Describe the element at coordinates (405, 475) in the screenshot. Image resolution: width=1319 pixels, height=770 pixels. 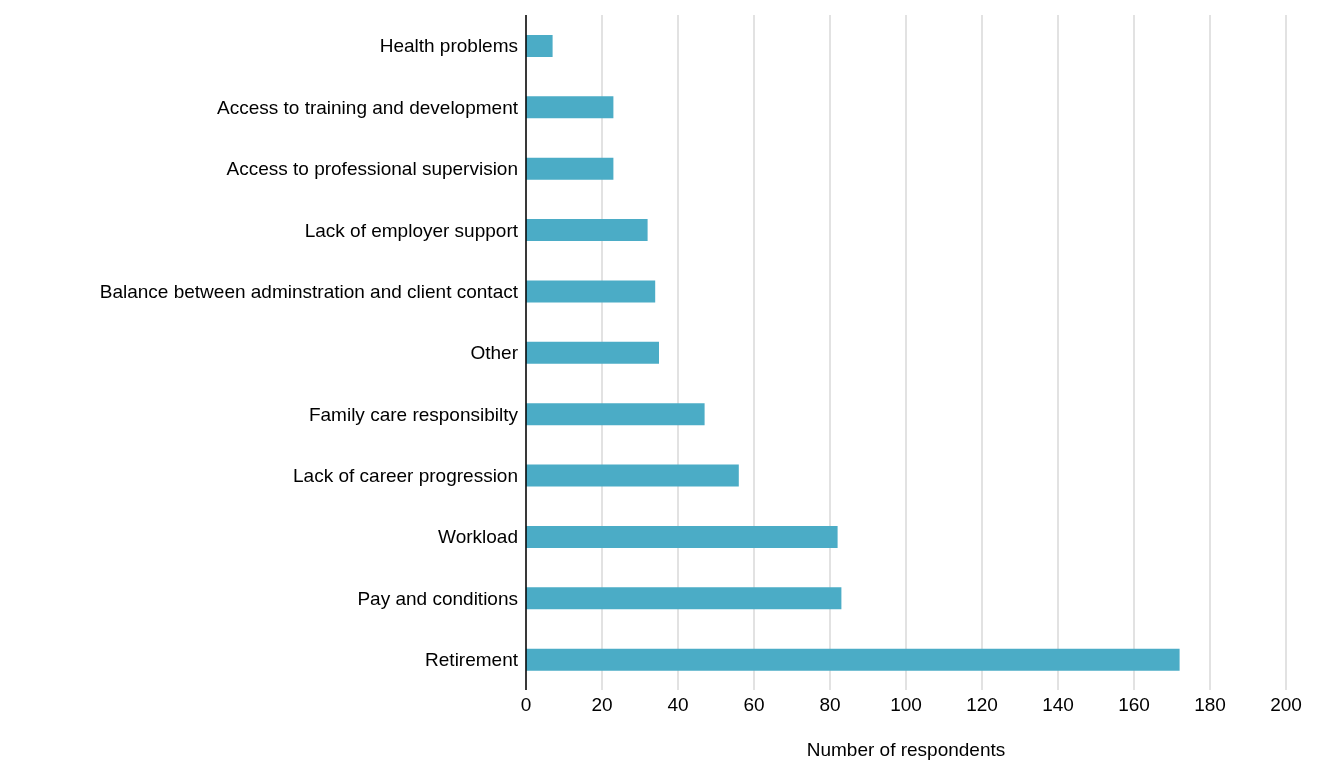
I see `y-tick-label: Lack of career progression` at that location.